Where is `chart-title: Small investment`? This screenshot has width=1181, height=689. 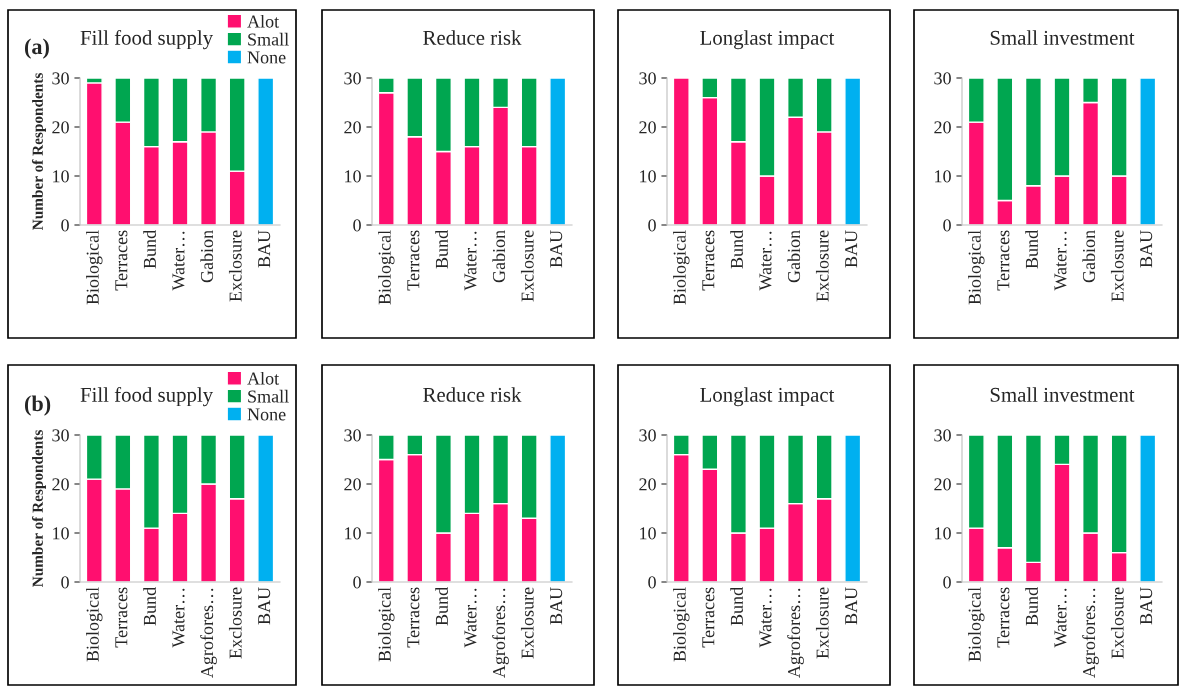 chart-title: Small investment is located at coordinates (1062, 37).